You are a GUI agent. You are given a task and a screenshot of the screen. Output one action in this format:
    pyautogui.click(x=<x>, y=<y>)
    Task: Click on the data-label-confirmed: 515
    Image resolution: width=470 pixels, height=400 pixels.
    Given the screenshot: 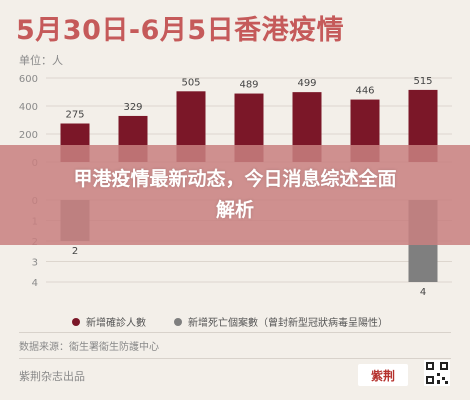 What is the action you would take?
    pyautogui.click(x=422, y=81)
    